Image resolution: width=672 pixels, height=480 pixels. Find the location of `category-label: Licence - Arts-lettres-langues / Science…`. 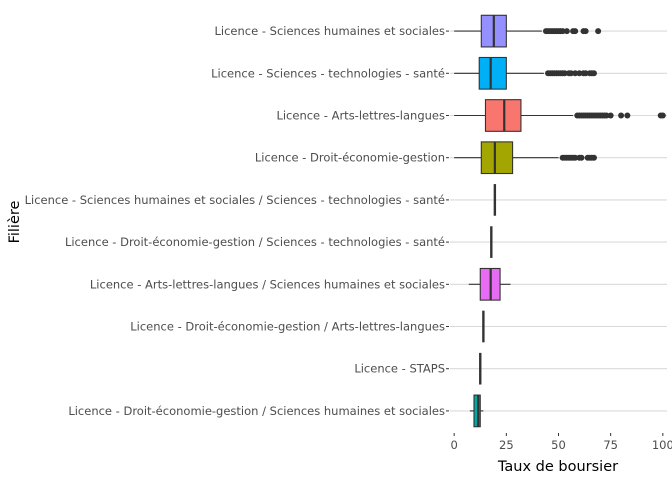

category-label: Licence - Arts-lettres-langues / Science… is located at coordinates (267, 284).